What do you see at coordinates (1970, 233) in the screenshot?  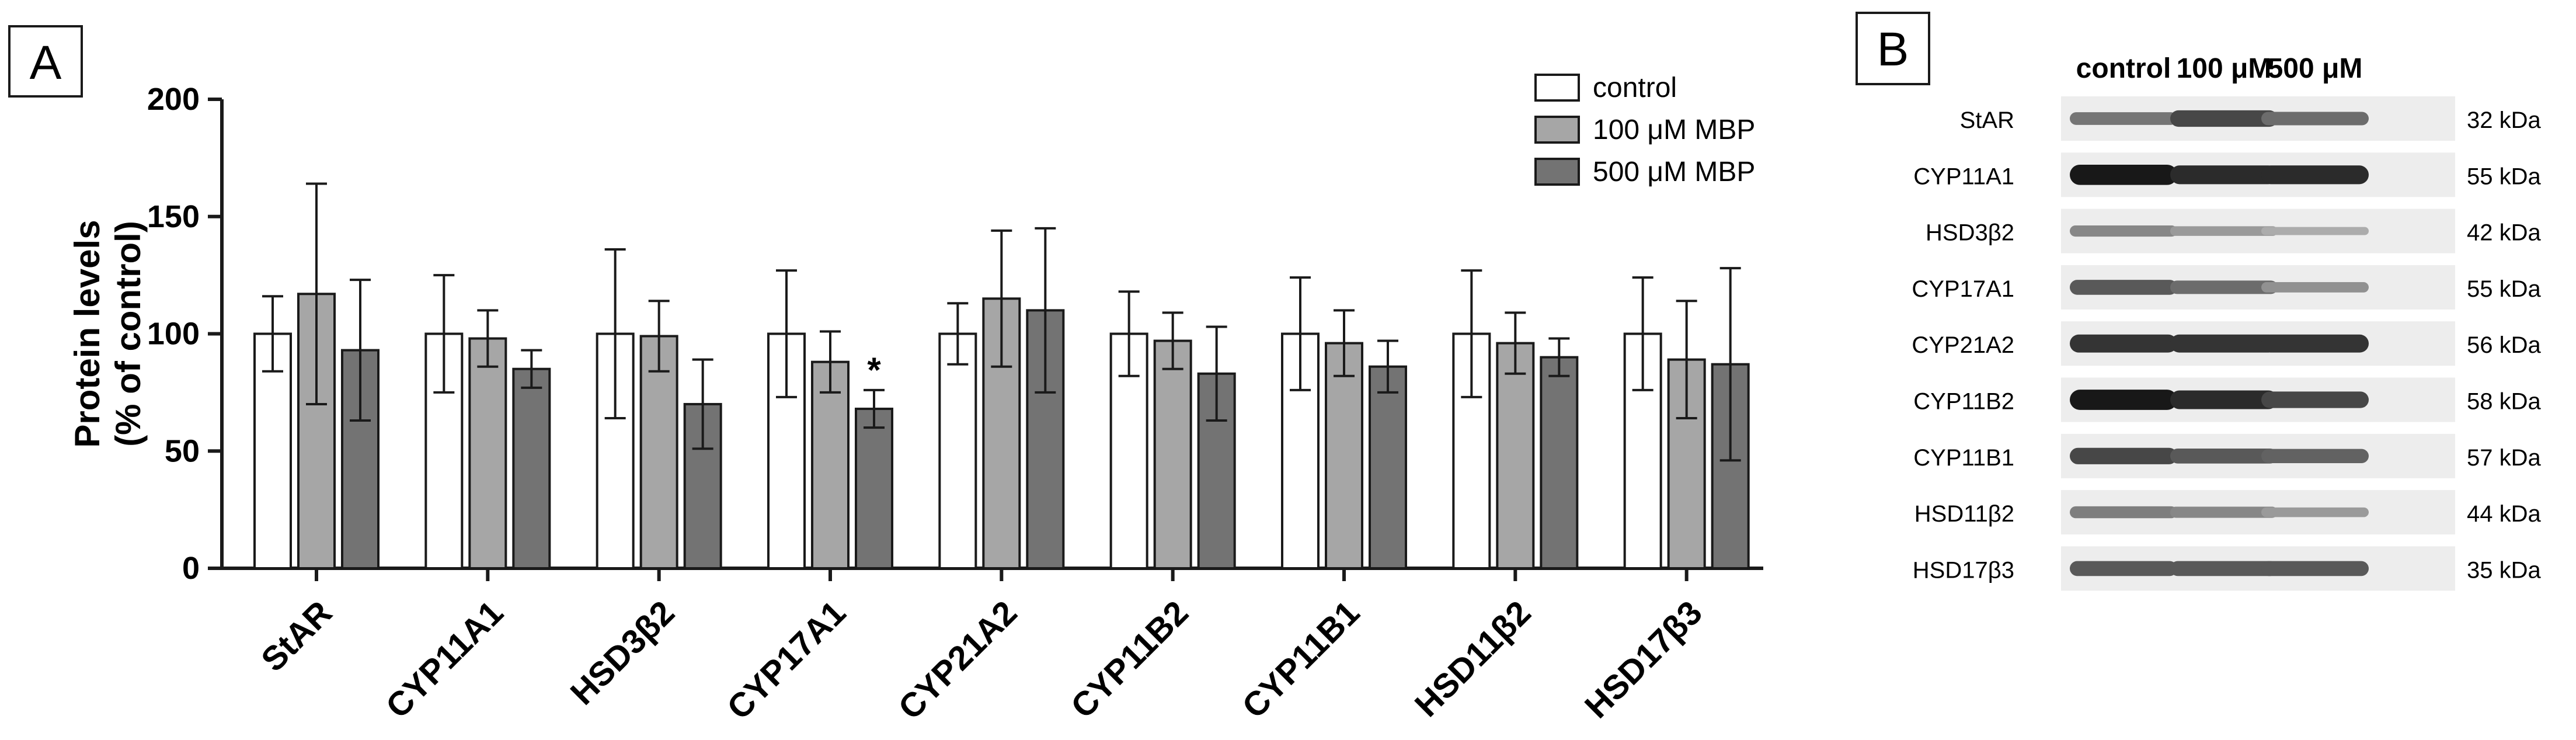 I see `blot-protein-label: HSD3β2` at bounding box center [1970, 233].